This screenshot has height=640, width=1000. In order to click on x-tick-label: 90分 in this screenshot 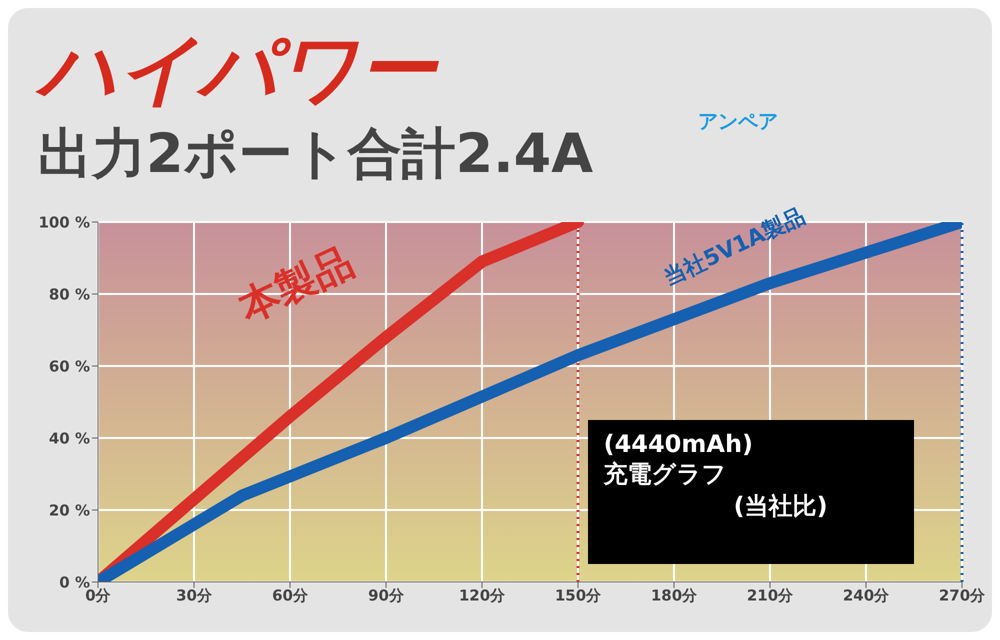, I will do `click(386, 595)`.